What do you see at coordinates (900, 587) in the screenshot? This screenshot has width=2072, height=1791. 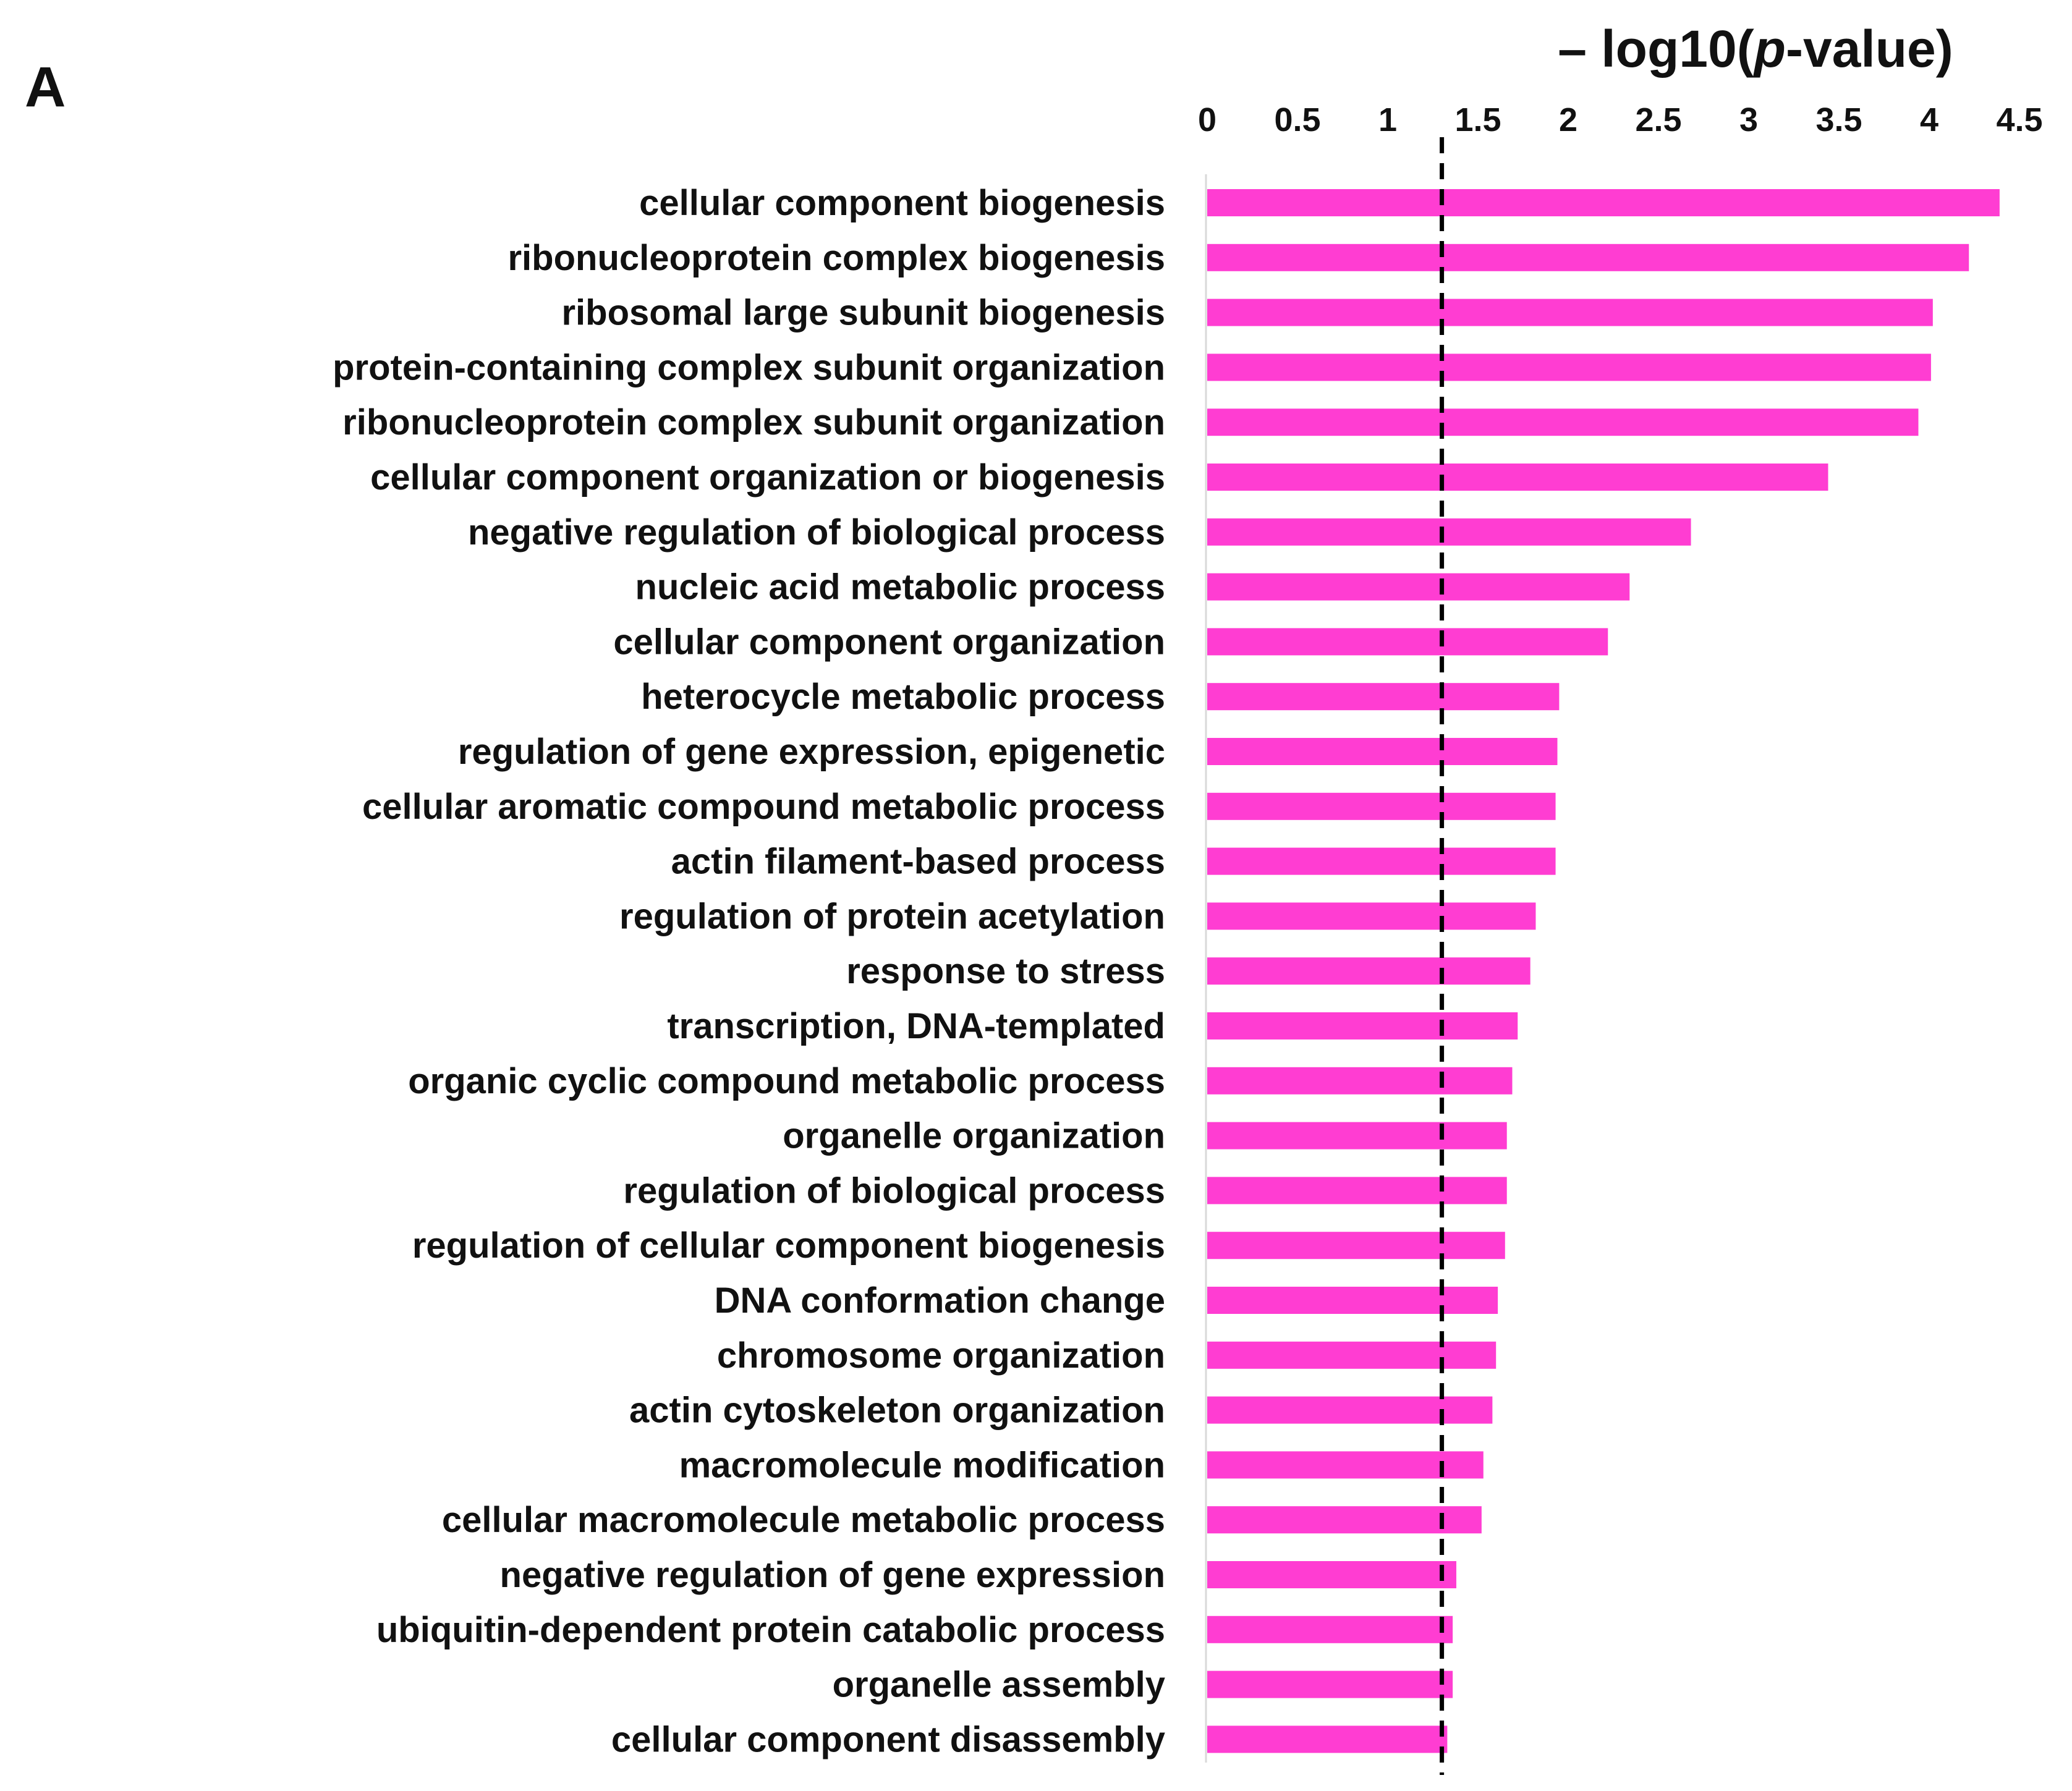 I see `category-label: nucleic acid metabolic process` at bounding box center [900, 587].